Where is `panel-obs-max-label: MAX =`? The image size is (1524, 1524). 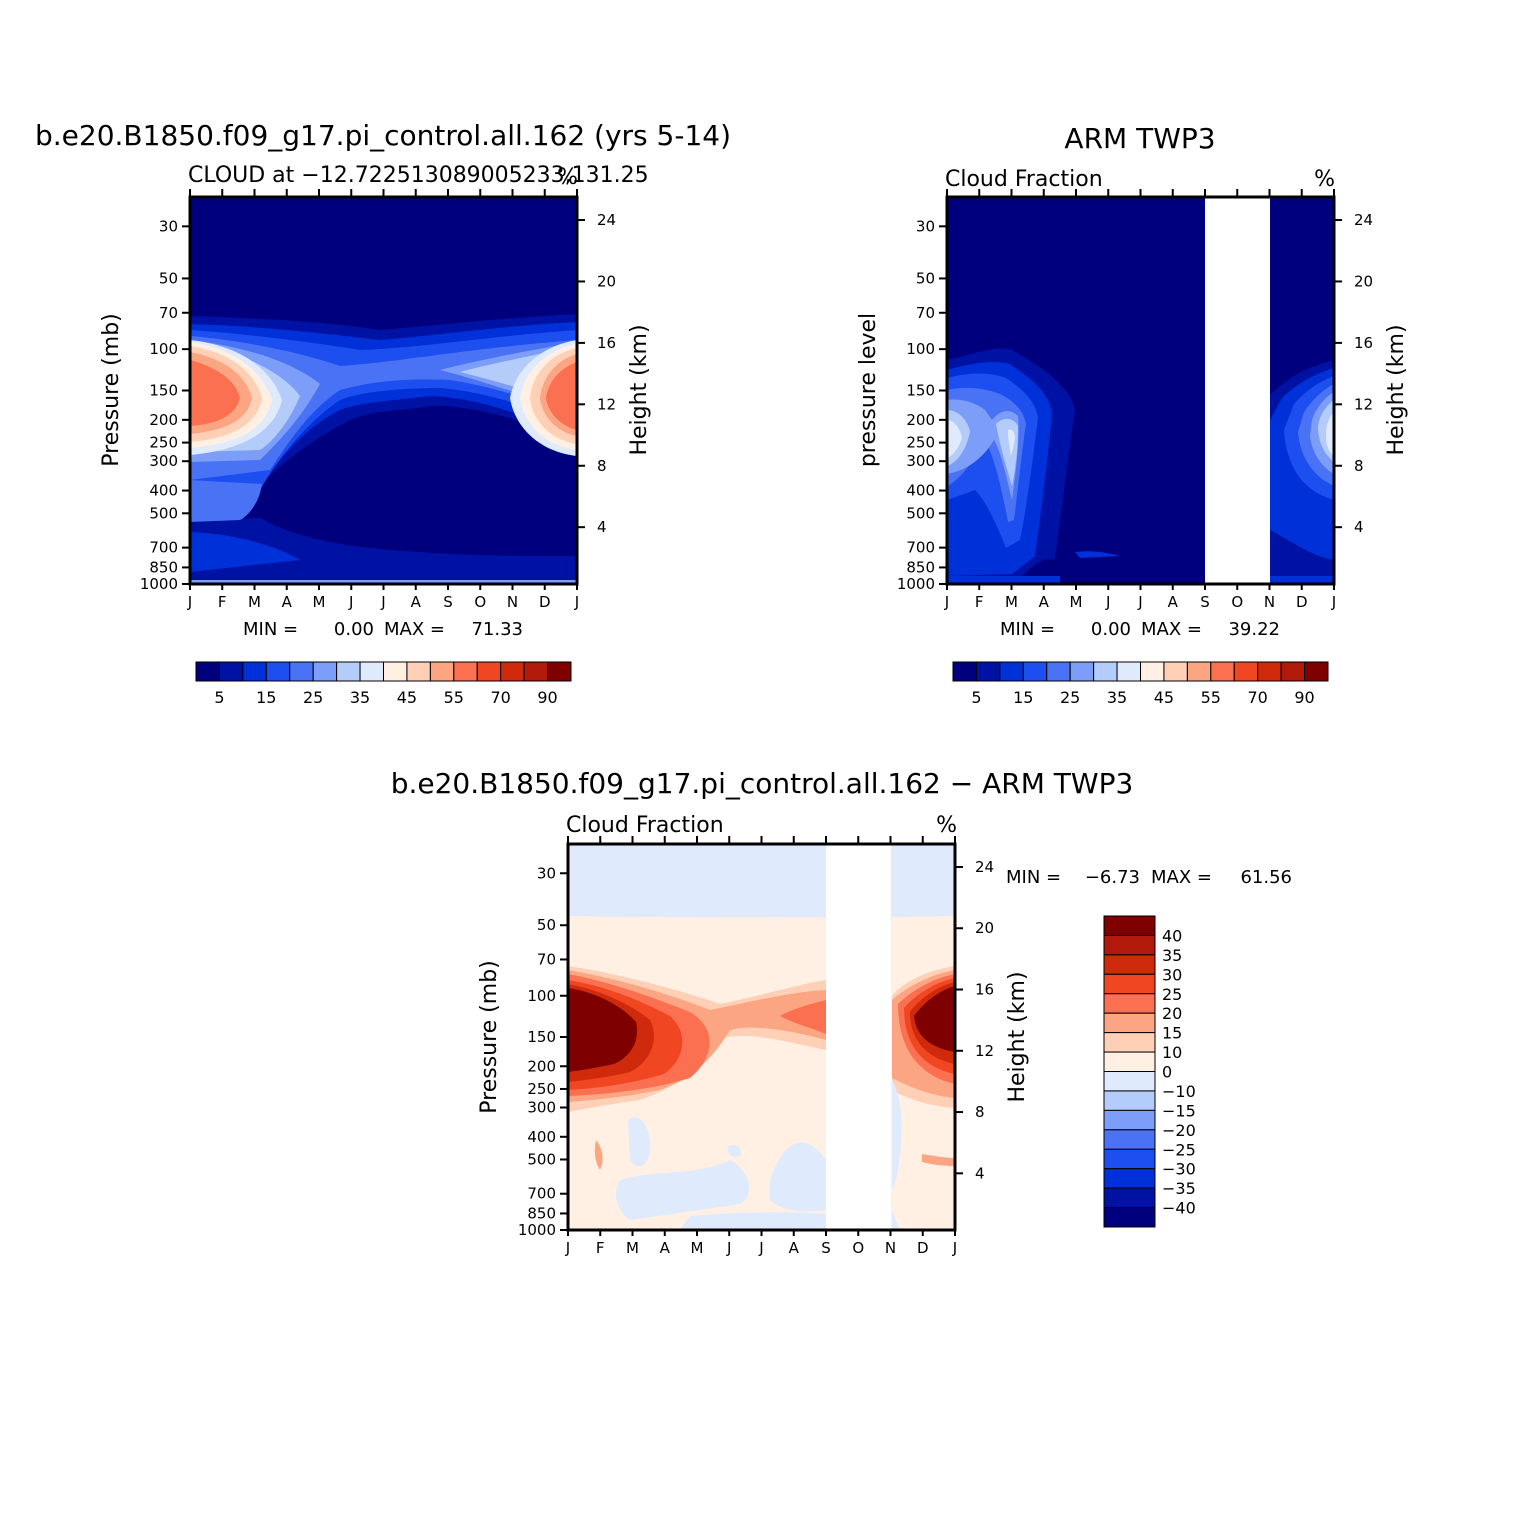
panel-obs-max-label: MAX = is located at coordinates (1171, 629).